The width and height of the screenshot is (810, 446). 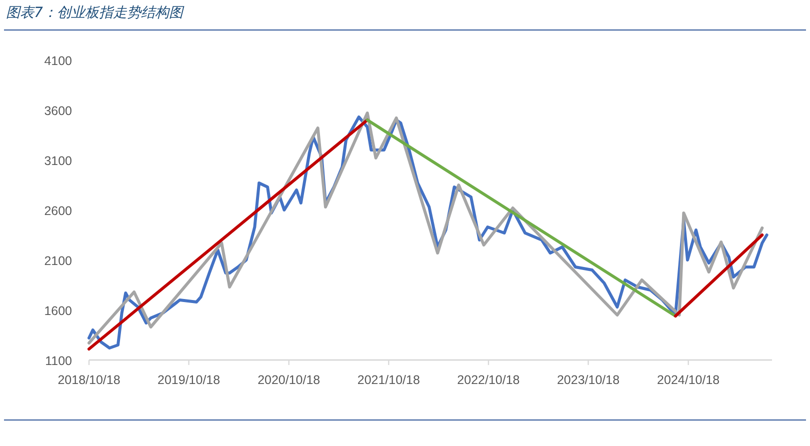 What do you see at coordinates (58, 161) in the screenshot?
I see `y-tick-label: 3100` at bounding box center [58, 161].